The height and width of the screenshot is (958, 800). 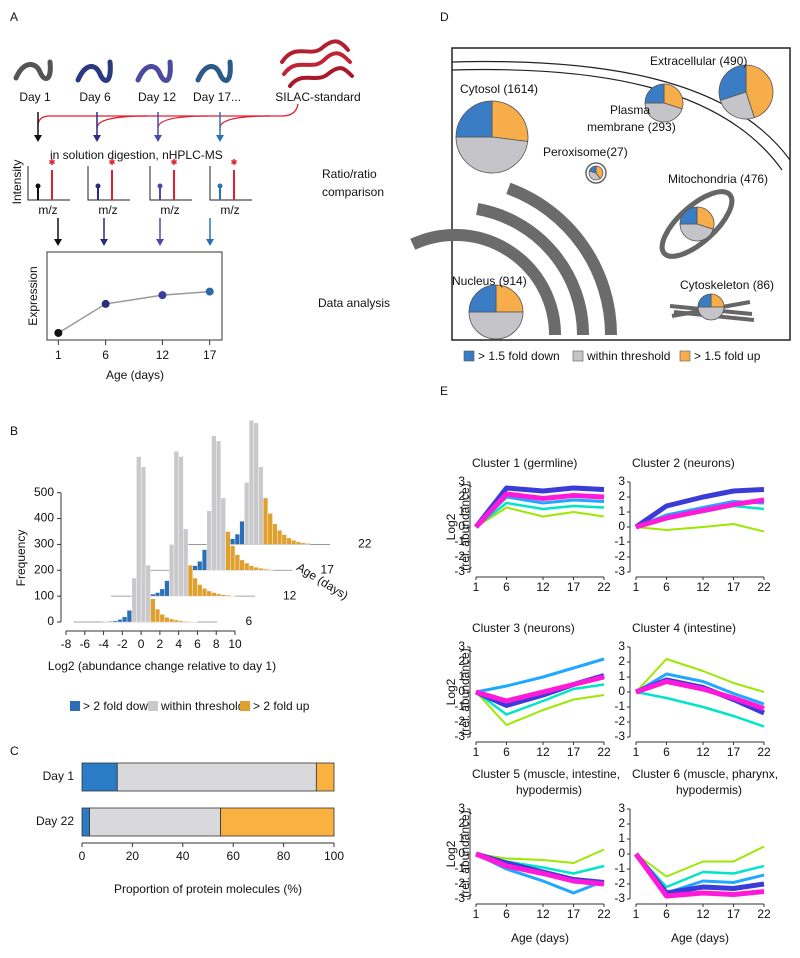 What do you see at coordinates (162, 295) in the screenshot?
I see `point` at bounding box center [162, 295].